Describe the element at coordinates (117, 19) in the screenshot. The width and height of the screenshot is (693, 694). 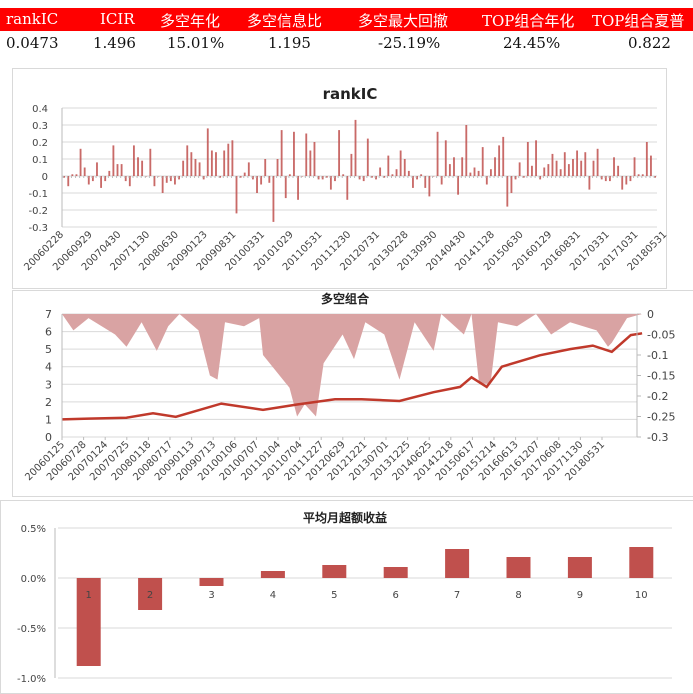
I see `header-1: ICIR` at that location.